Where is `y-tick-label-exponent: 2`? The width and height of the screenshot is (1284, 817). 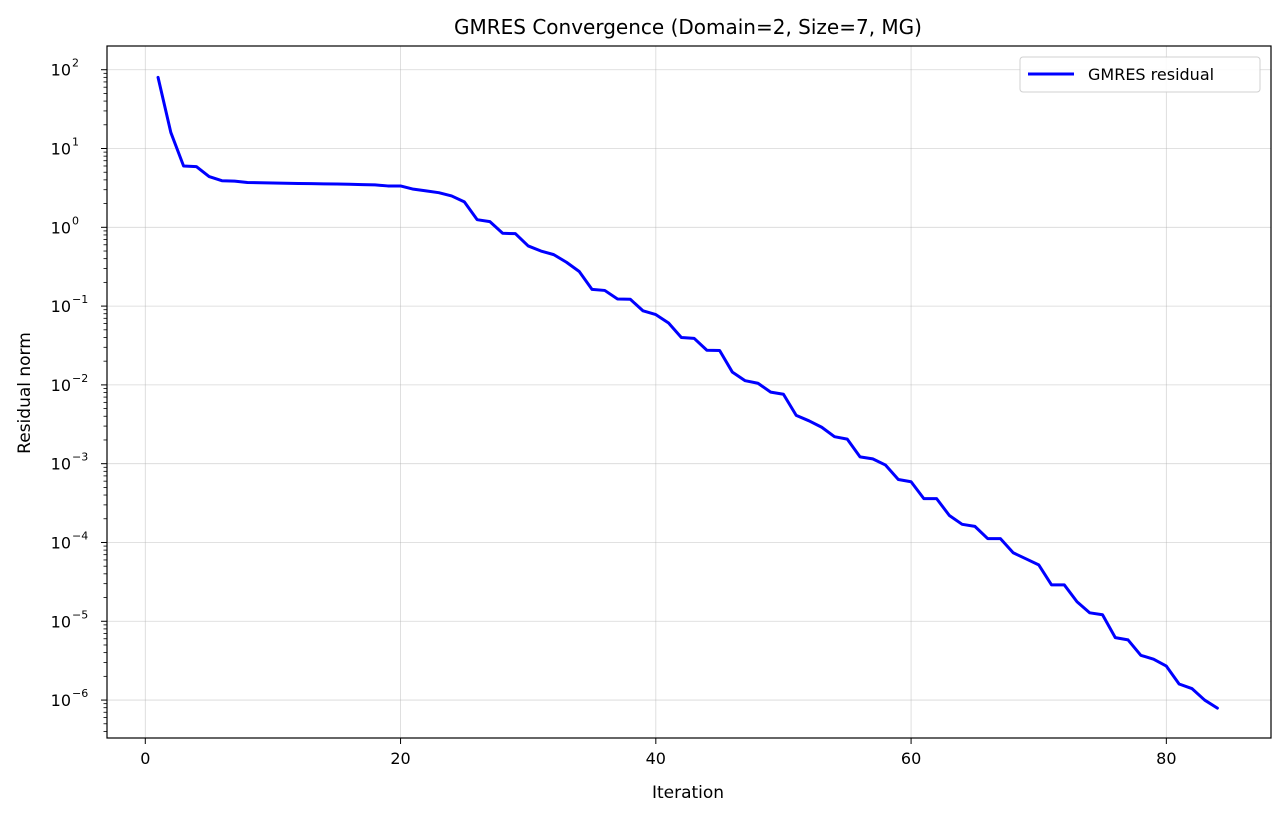 y-tick-label-exponent: 2 is located at coordinates (75, 63).